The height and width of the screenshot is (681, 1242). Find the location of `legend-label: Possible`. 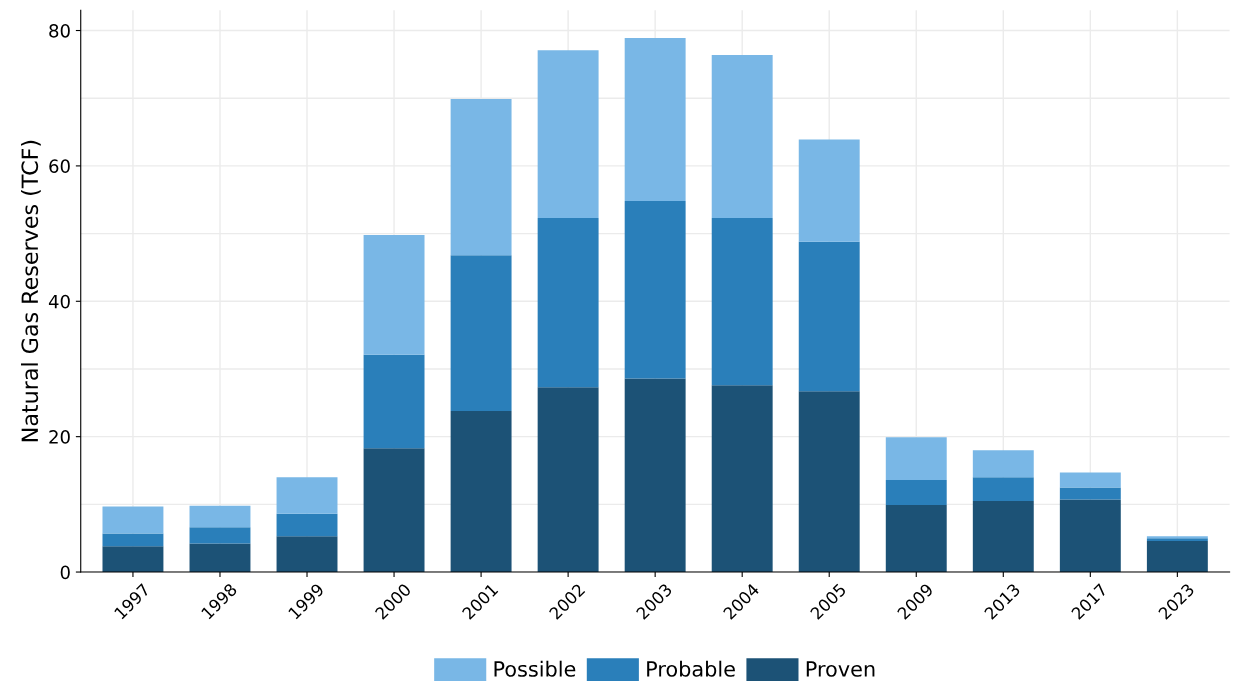

legend-label: Possible is located at coordinates (535, 668).